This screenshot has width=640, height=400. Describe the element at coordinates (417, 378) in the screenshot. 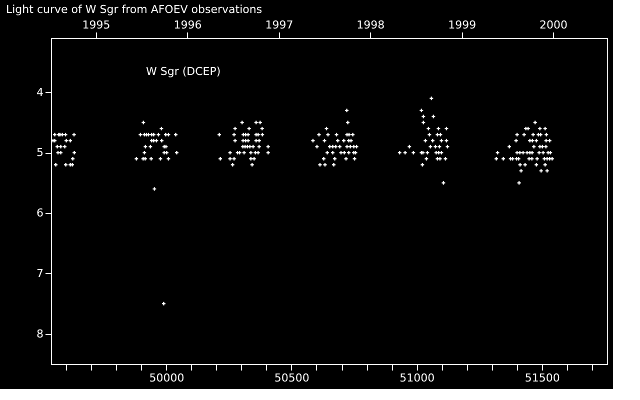

I see `x-tick-label: 51000` at that location.